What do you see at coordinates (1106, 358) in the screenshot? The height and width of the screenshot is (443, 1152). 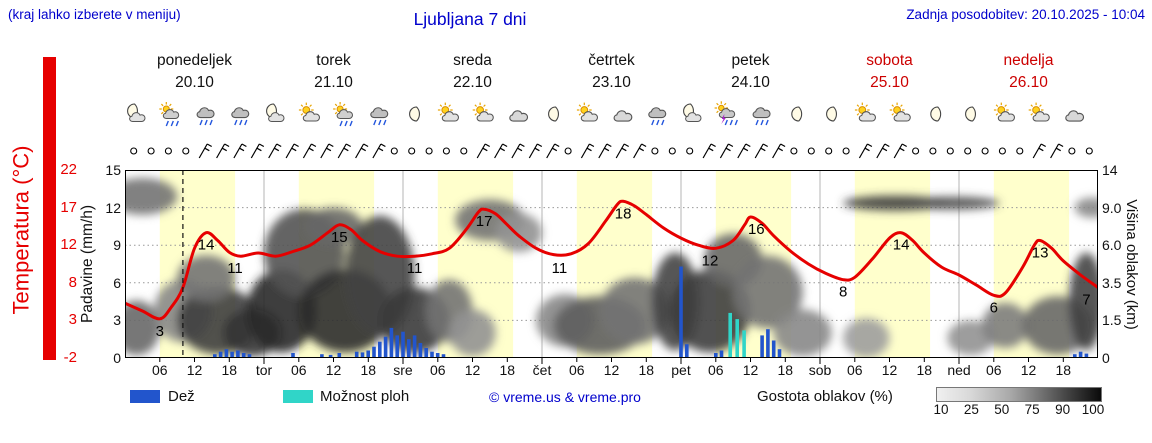 I see `km-tick: 0` at bounding box center [1106, 358].